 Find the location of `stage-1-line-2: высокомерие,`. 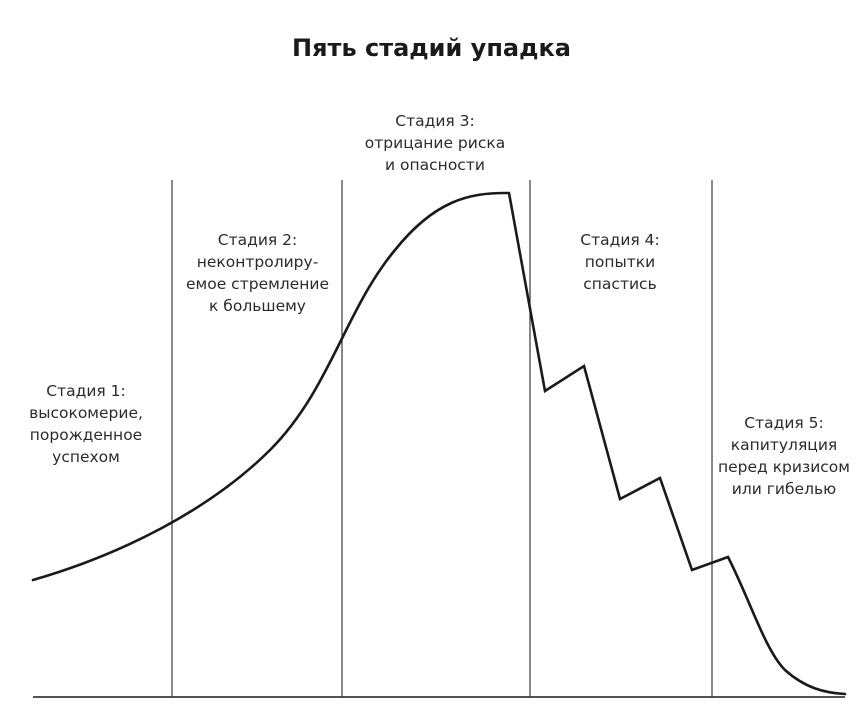

stage-1-line-2: высокомерие, is located at coordinates (86, 413).